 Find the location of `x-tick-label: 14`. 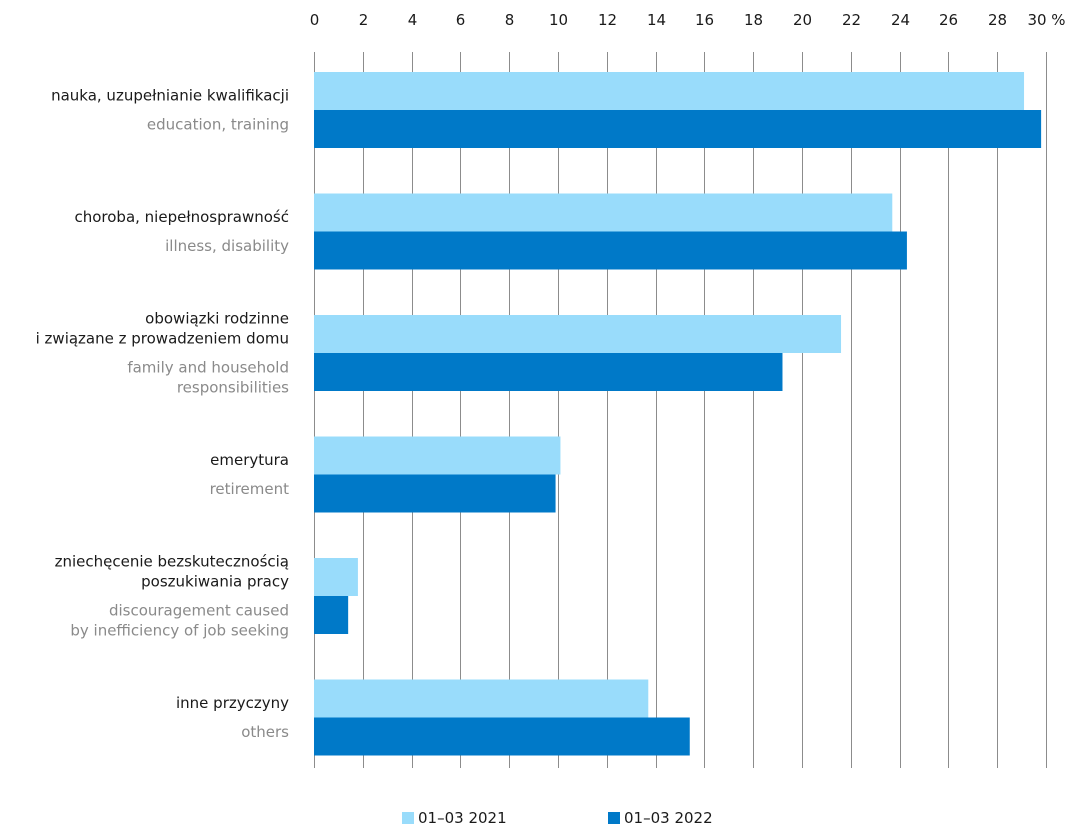

x-tick-label: 14 is located at coordinates (656, 20).